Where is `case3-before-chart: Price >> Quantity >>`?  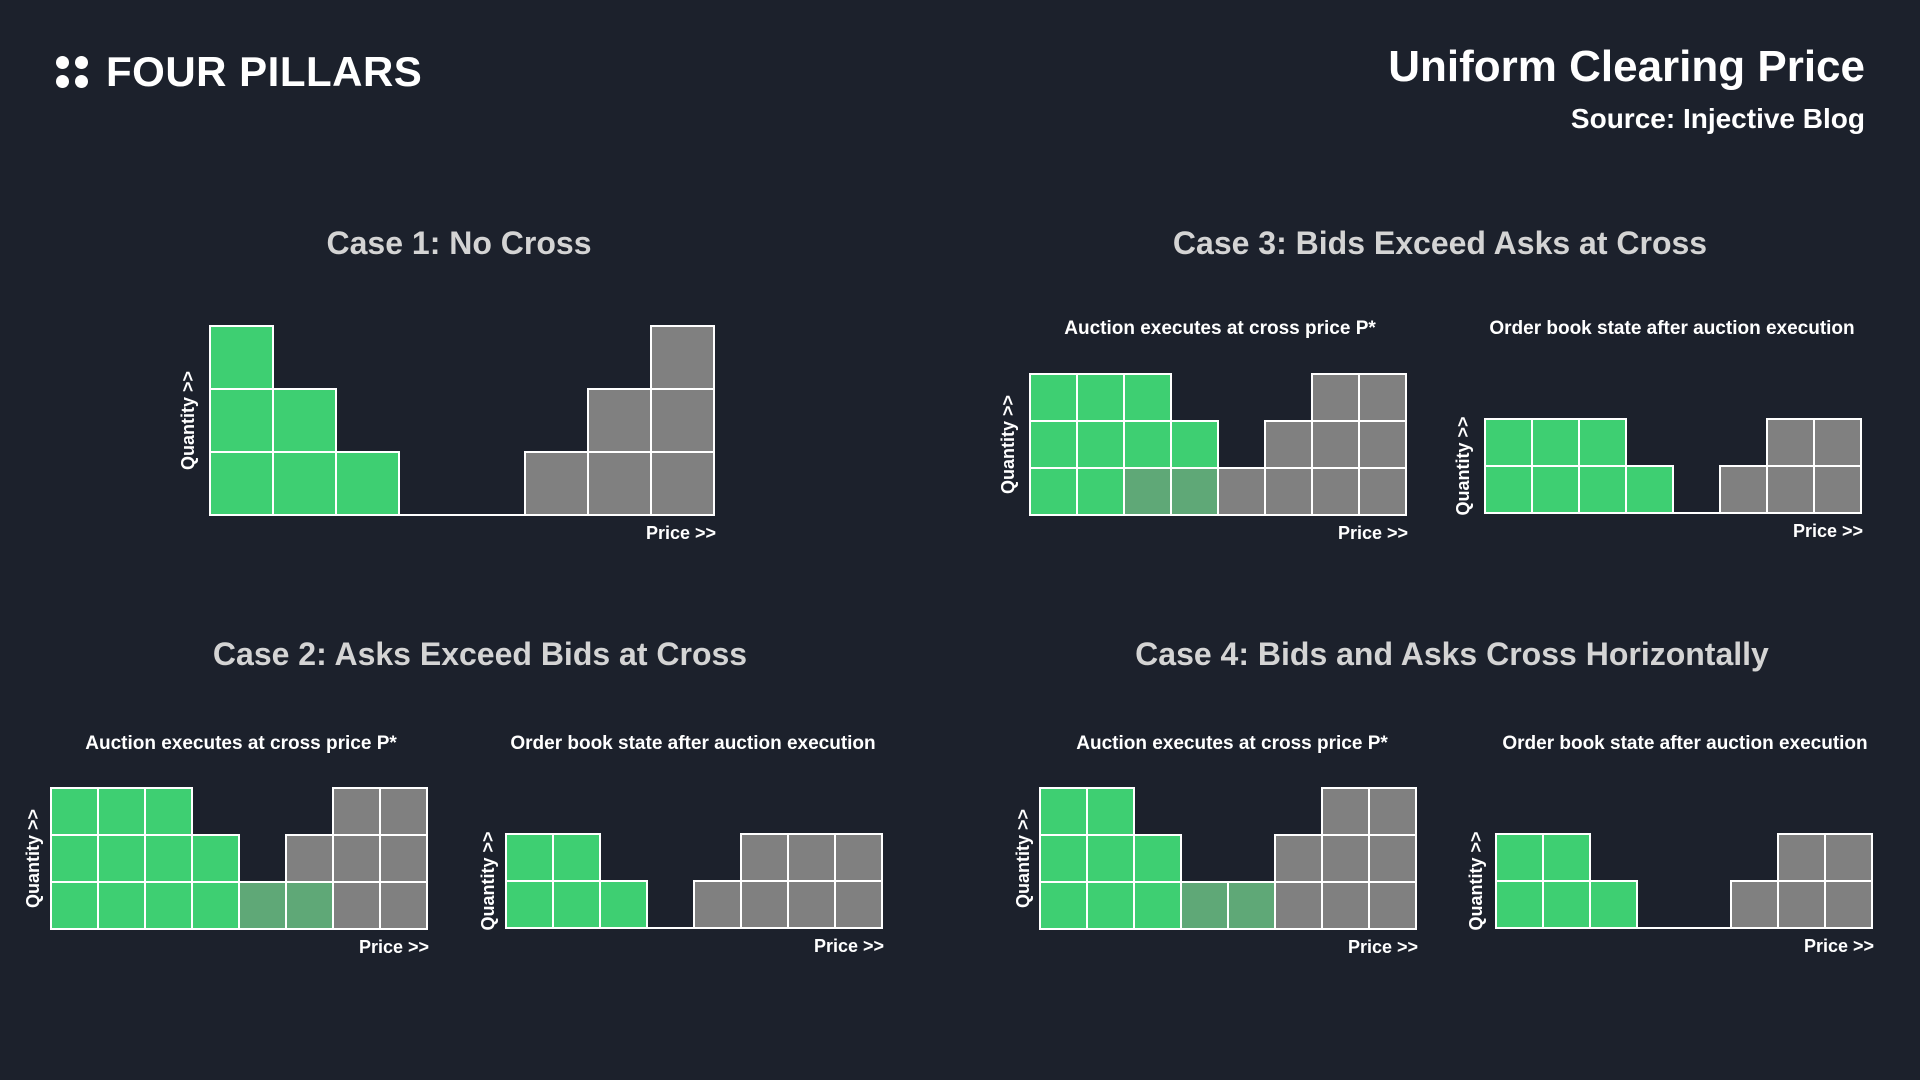 case3-before-chart: Price >> Quantity >> is located at coordinates (1203, 458).